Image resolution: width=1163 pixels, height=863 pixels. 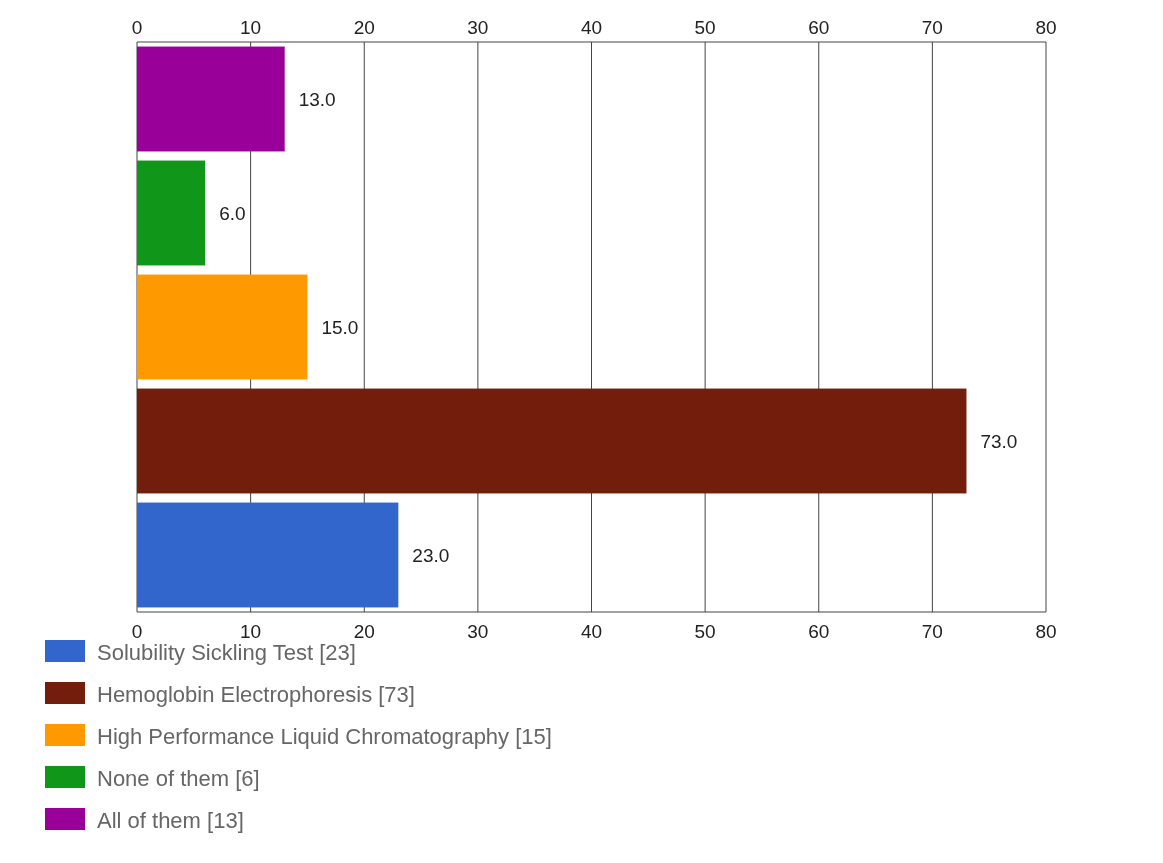 I want to click on x-tick-label: 80, so click(x=1046, y=631).